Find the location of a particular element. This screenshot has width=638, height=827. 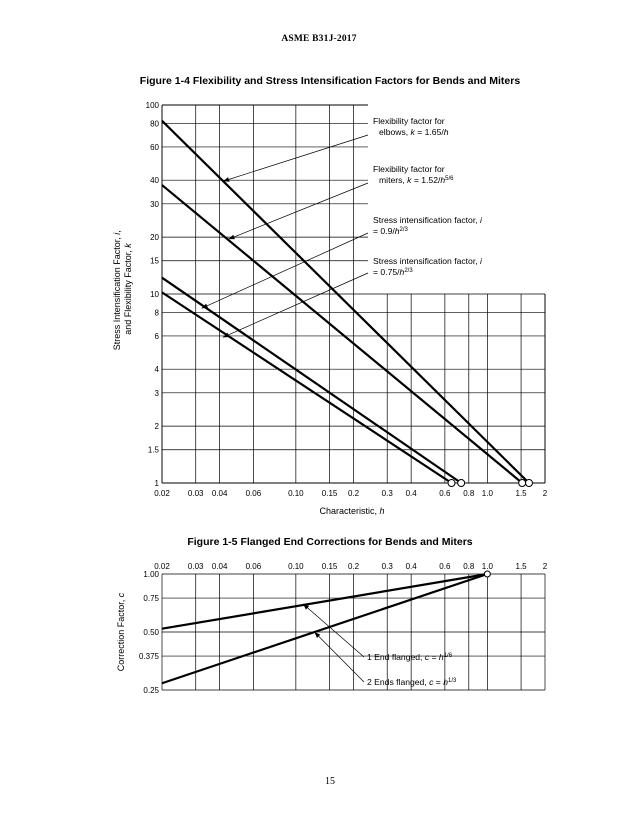

fig15-x-tick-label: 0.02 is located at coordinates (162, 566).